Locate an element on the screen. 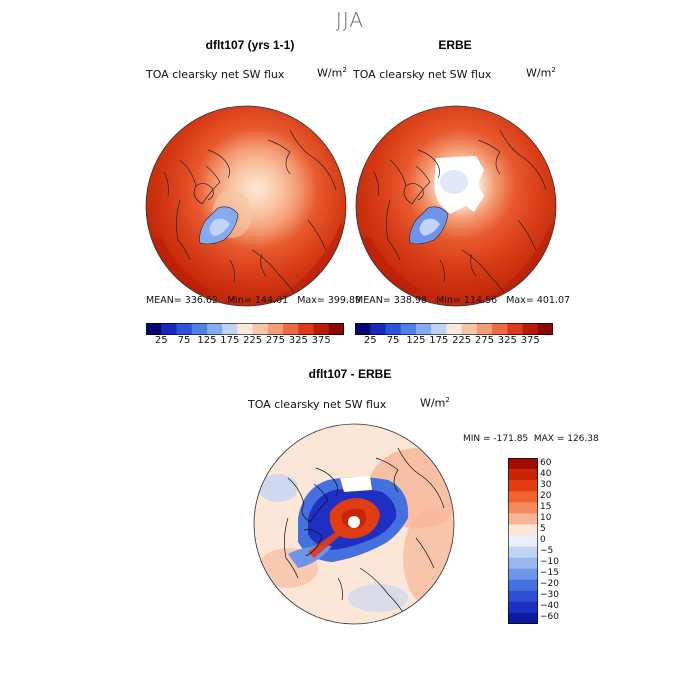 This screenshot has width=700, height=700. colorbar-diff is located at coordinates (523, 541).